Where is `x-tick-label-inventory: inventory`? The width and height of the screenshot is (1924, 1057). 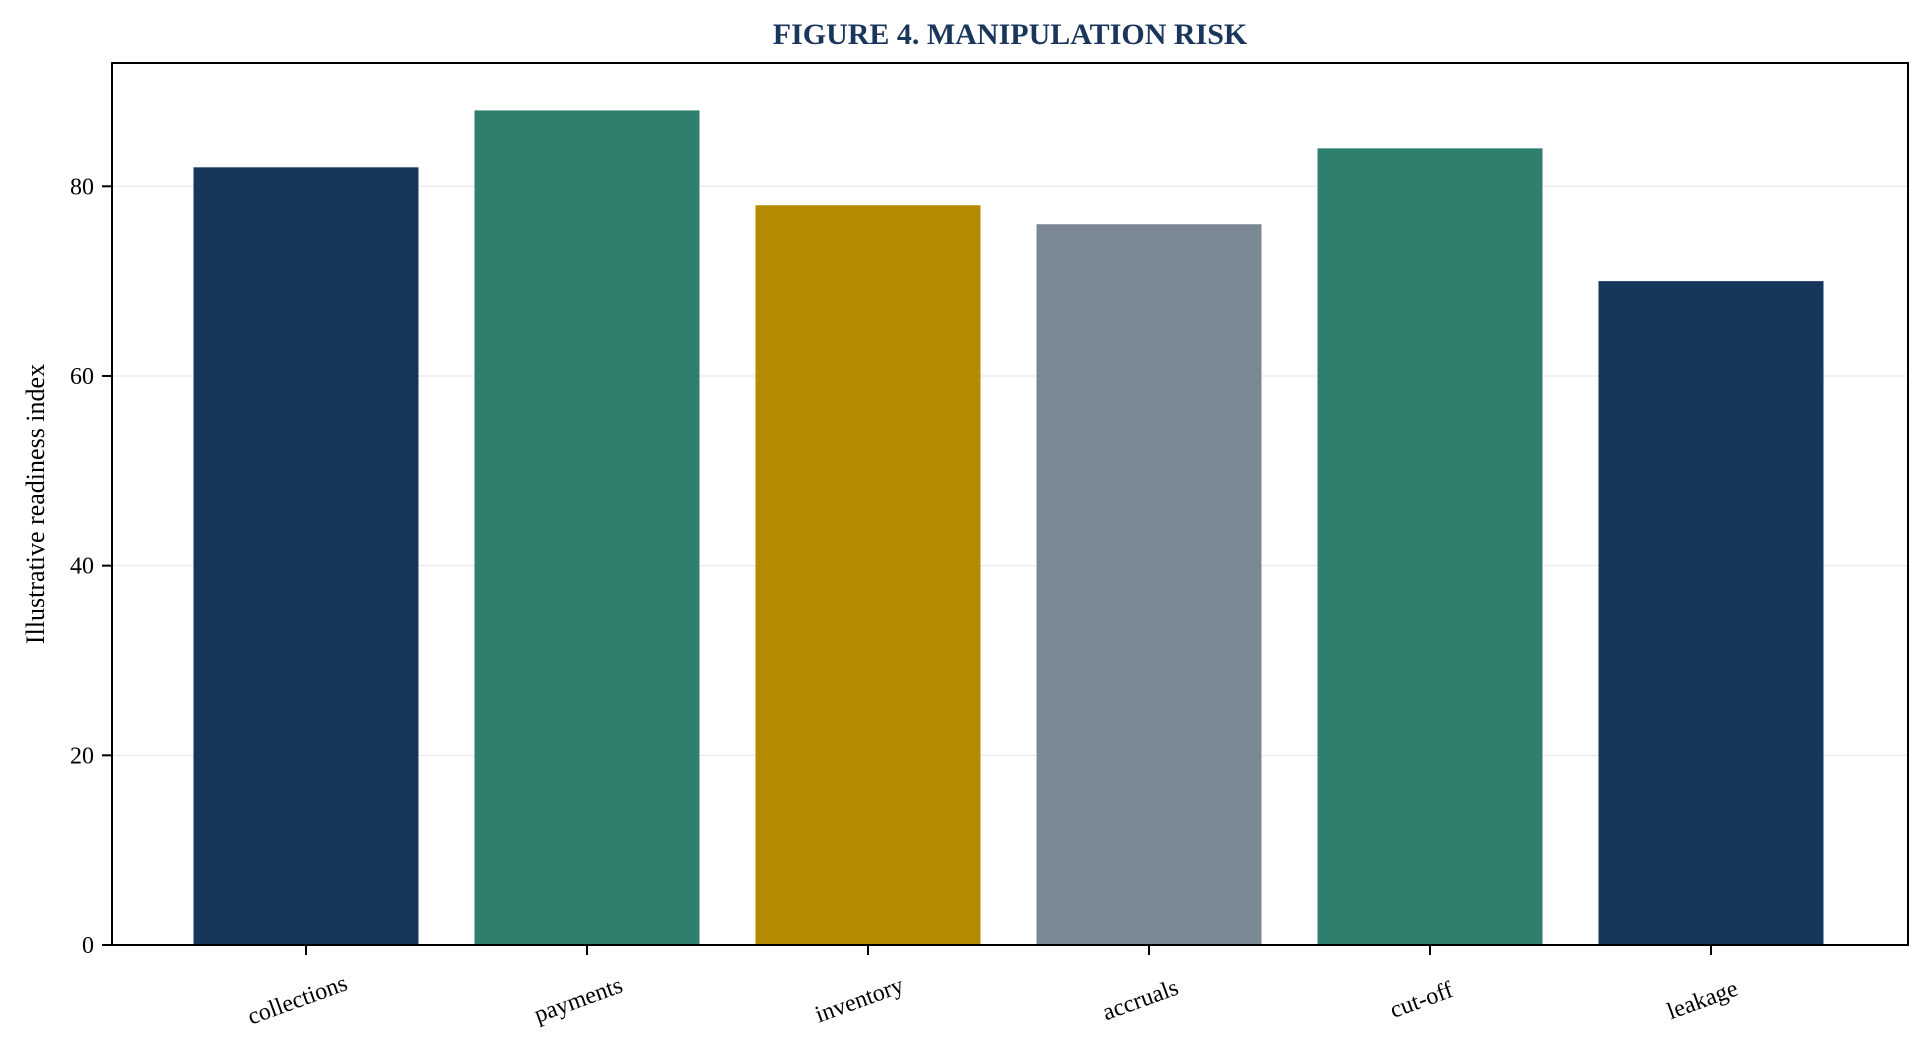 x-tick-label-inventory: inventory is located at coordinates (859, 1000).